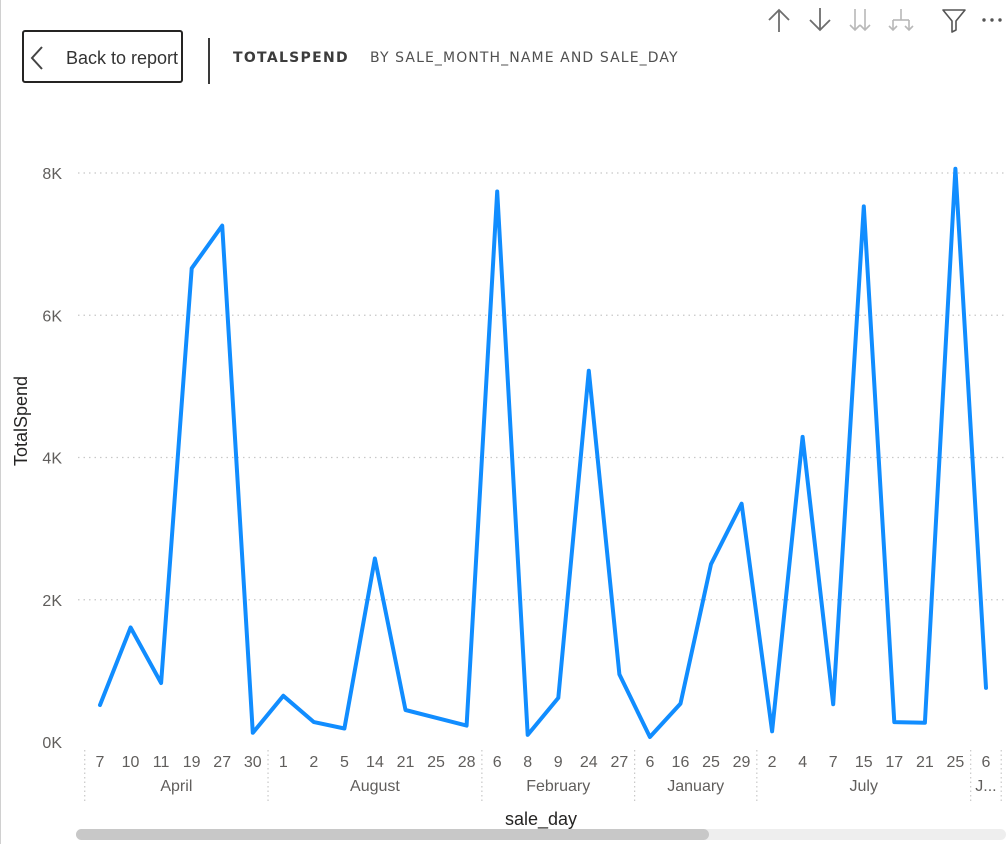 This screenshot has height=844, width=1006. What do you see at coordinates (122, 58) in the screenshot?
I see `back-to-report-label: Back to report` at bounding box center [122, 58].